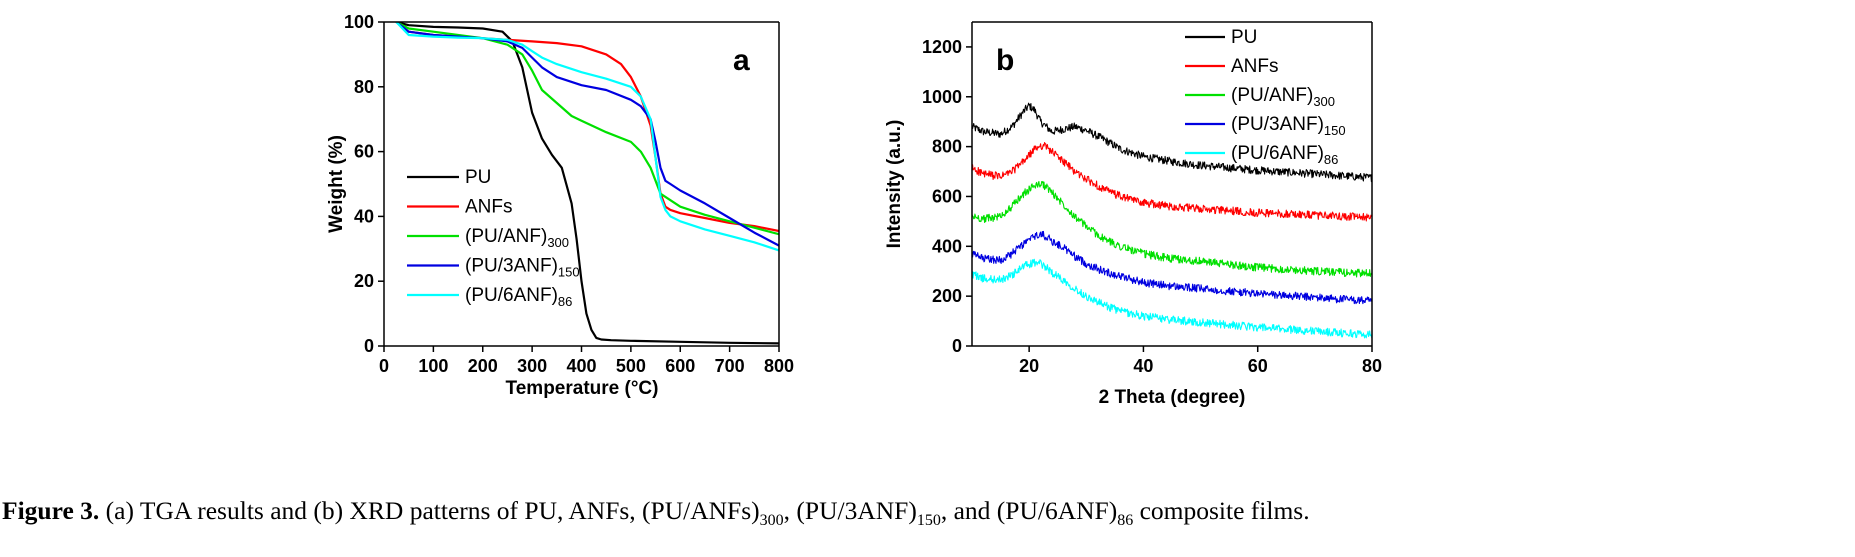 The height and width of the screenshot is (557, 1855). What do you see at coordinates (364, 152) in the screenshot?
I see `y-tick-label-a: 60` at bounding box center [364, 152].